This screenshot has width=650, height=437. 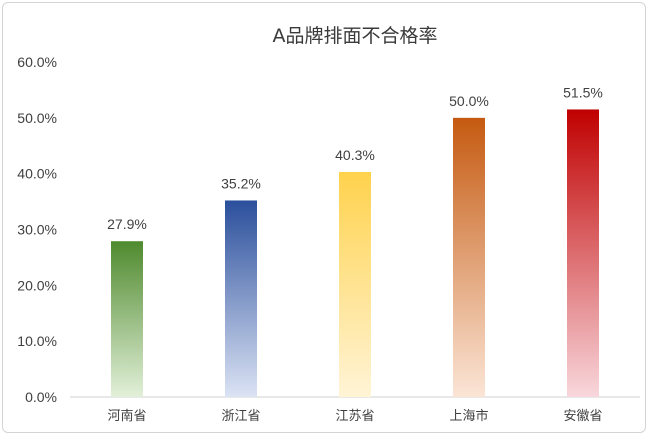 I want to click on x-category-label: 上海市, so click(x=468, y=416).